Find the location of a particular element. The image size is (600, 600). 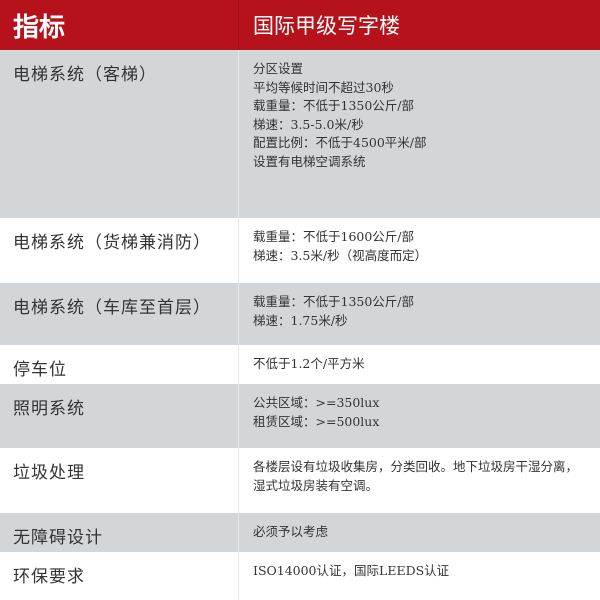

value-line: 必须予以考虑 is located at coordinates (291, 531).